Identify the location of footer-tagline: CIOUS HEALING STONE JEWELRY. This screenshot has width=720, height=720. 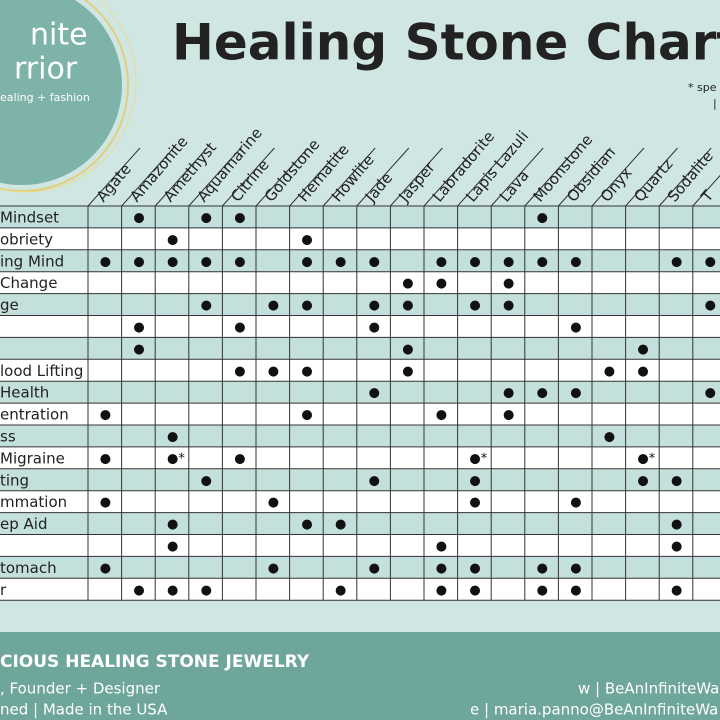
(155, 662).